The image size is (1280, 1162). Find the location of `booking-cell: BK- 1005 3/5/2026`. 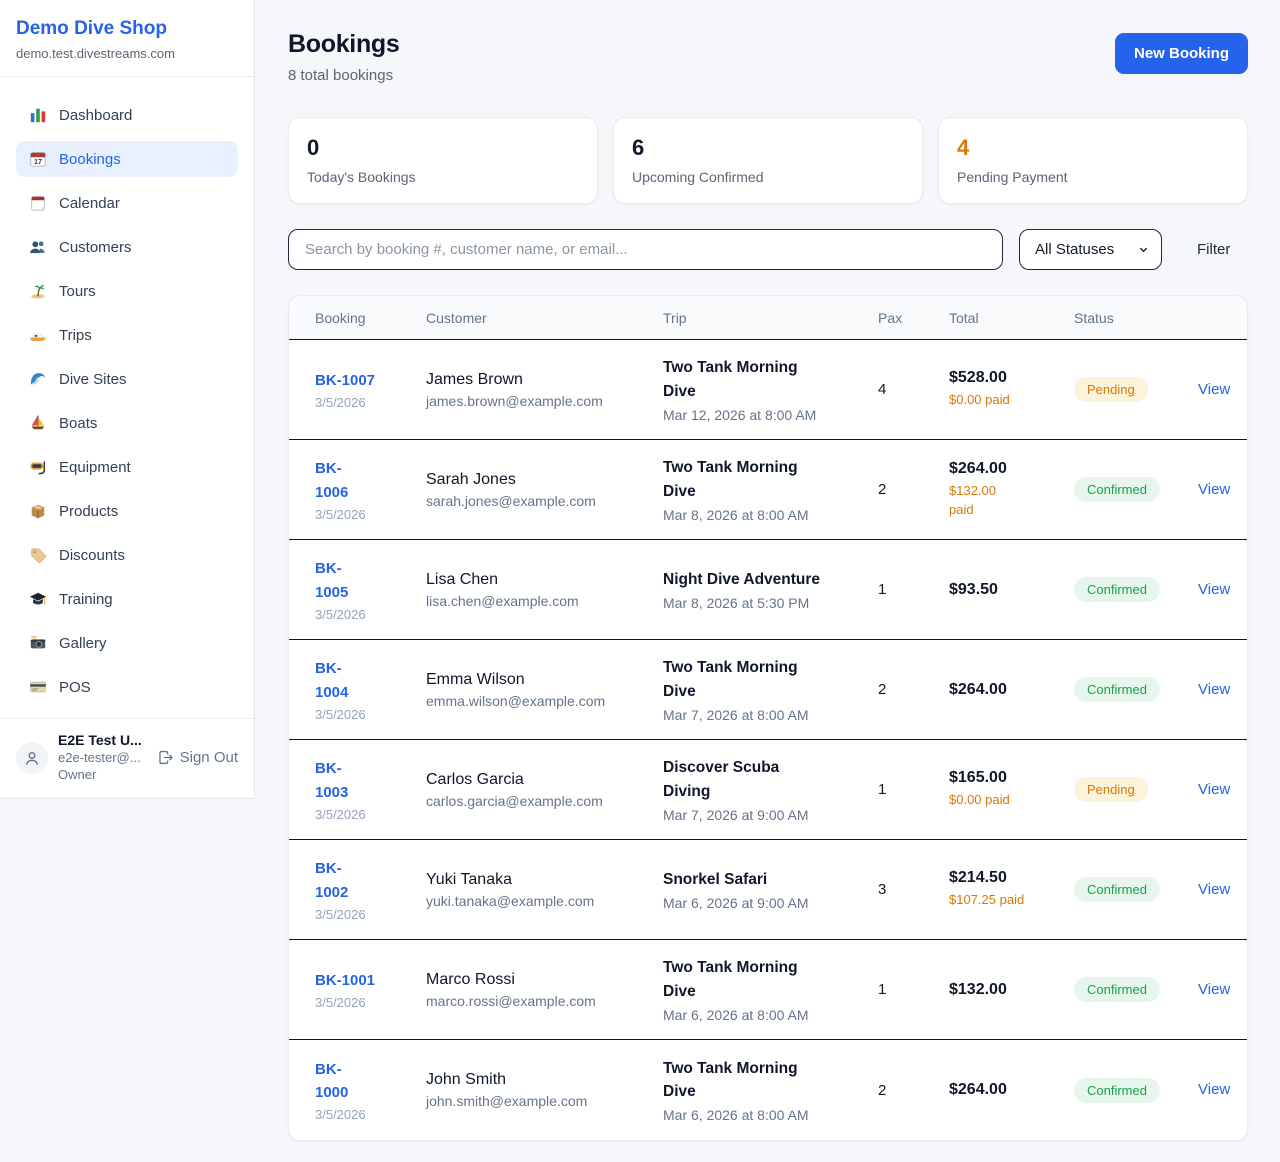

booking-cell: BK- 1005 3/5/2026 is located at coordinates (370, 589).